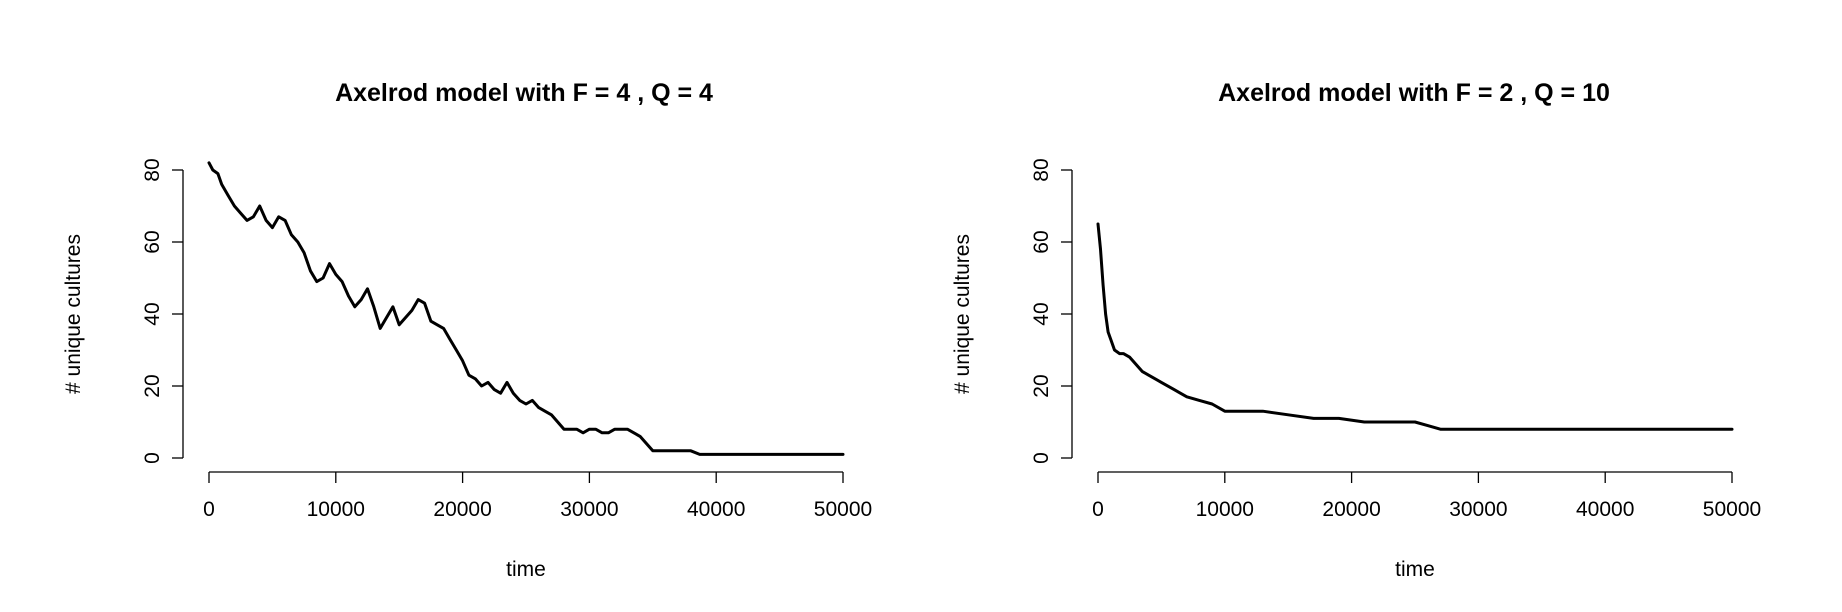  Describe the element at coordinates (524, 93) in the screenshot. I see `chart-title: Axelrod model with F = 4 , Q = 4` at that location.